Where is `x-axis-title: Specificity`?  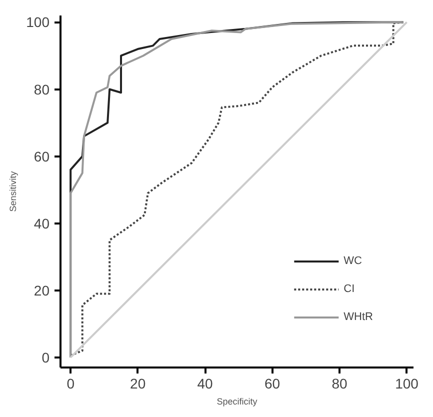
x-axis-title: Specificity is located at coordinates (237, 401).